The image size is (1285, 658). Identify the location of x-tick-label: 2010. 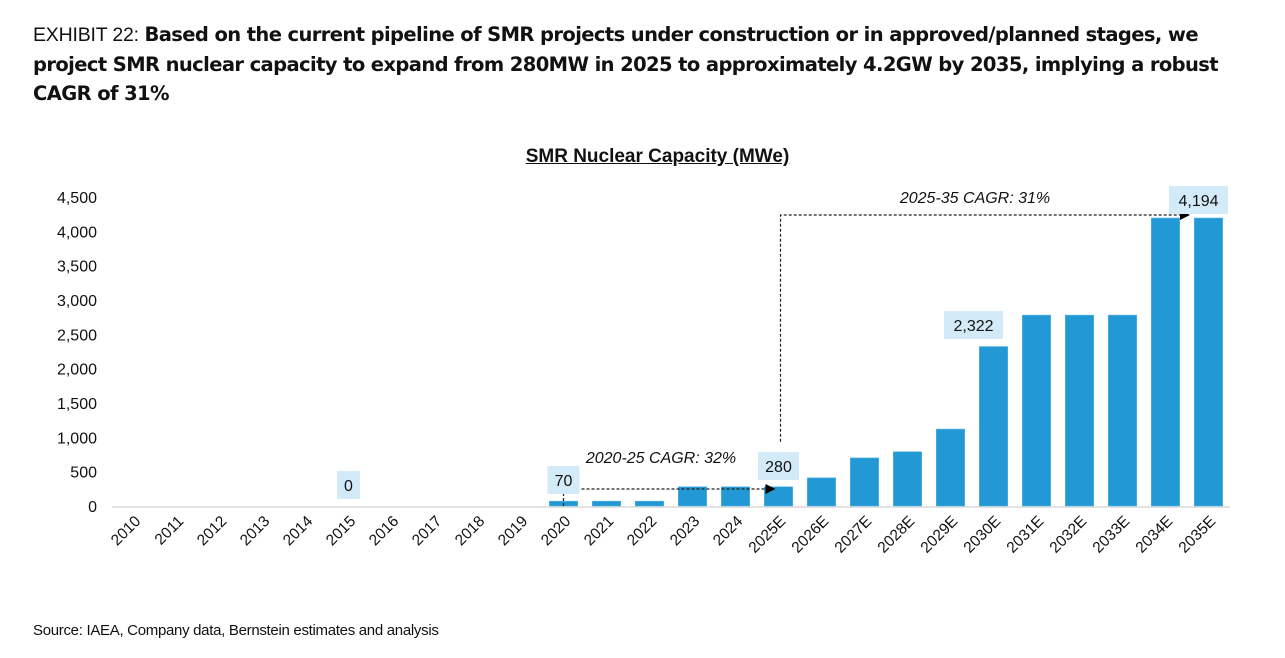
(126, 531).